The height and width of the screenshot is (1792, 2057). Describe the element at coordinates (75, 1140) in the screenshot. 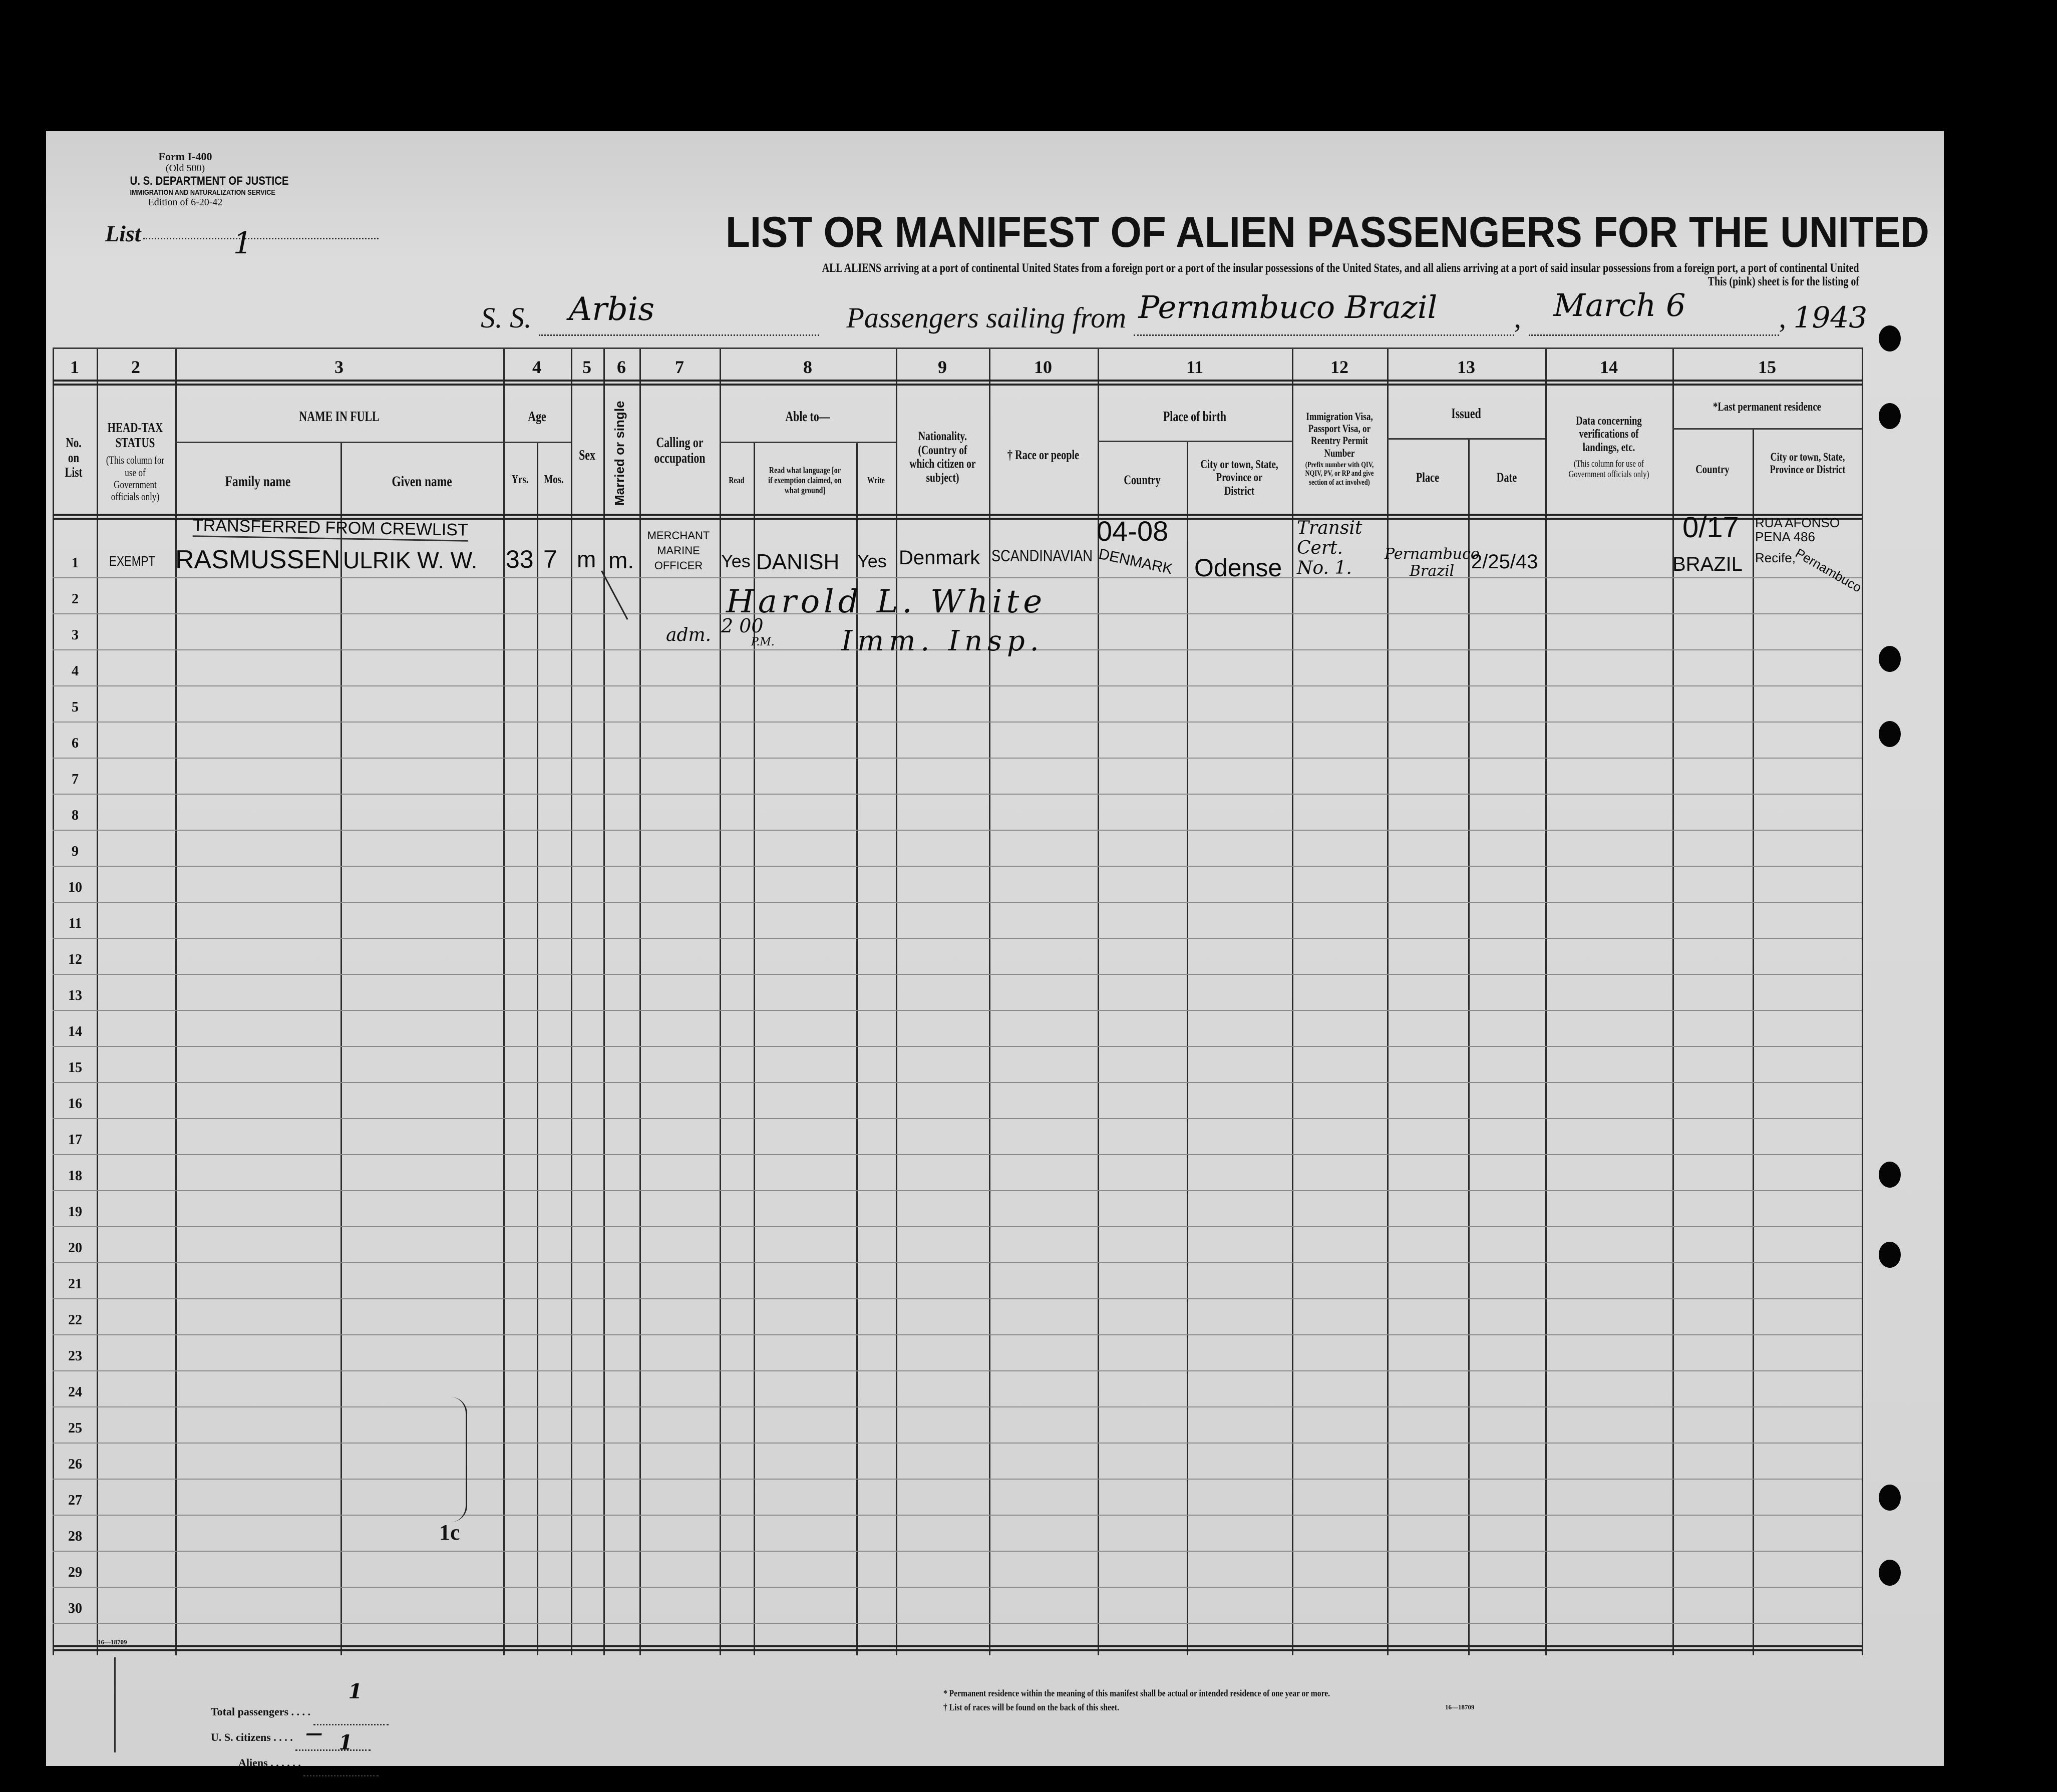

I see `row-number: 17` at that location.